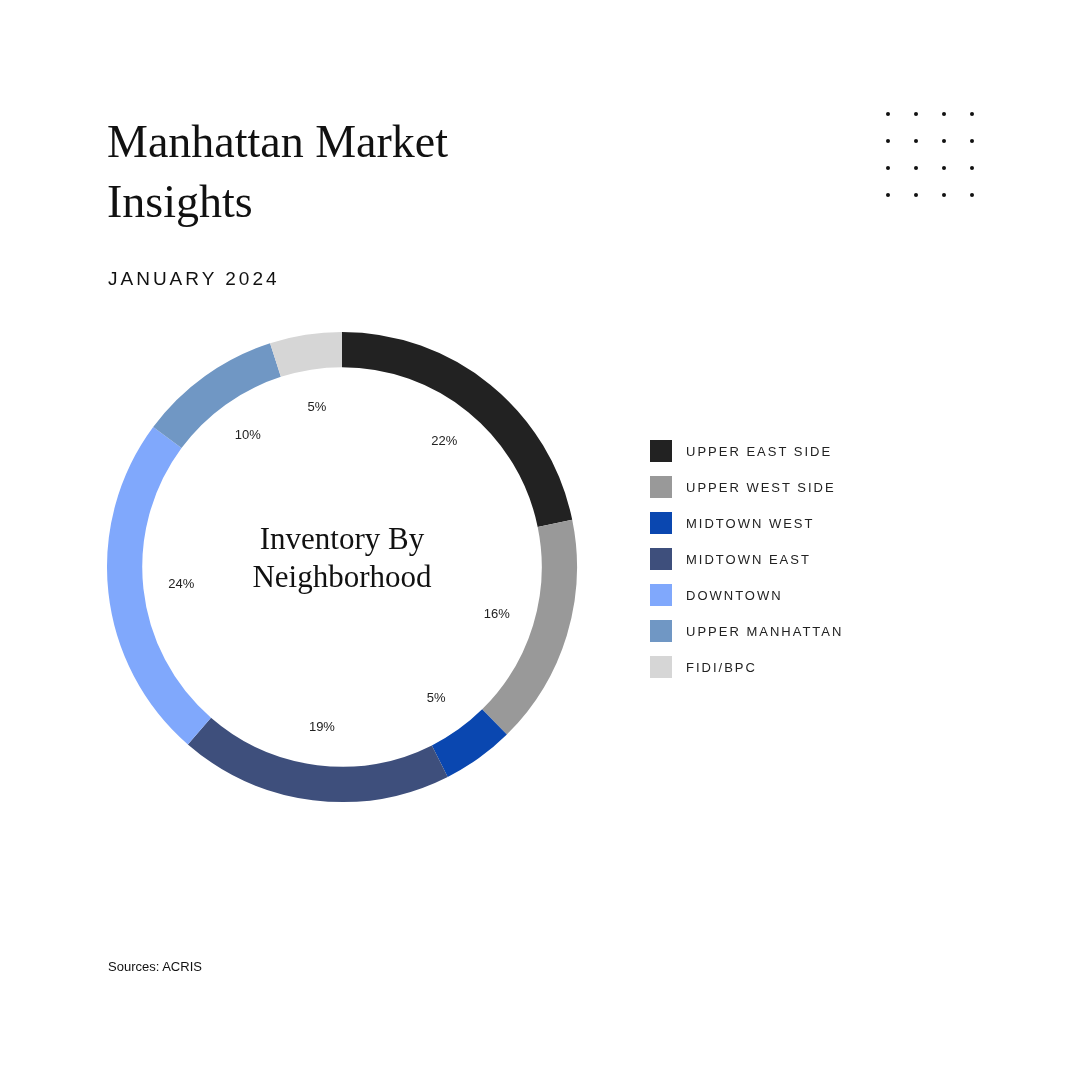 The image size is (1080, 1080). Describe the element at coordinates (721, 667) in the screenshot. I see `legend-label: FIDI/BPC` at that location.